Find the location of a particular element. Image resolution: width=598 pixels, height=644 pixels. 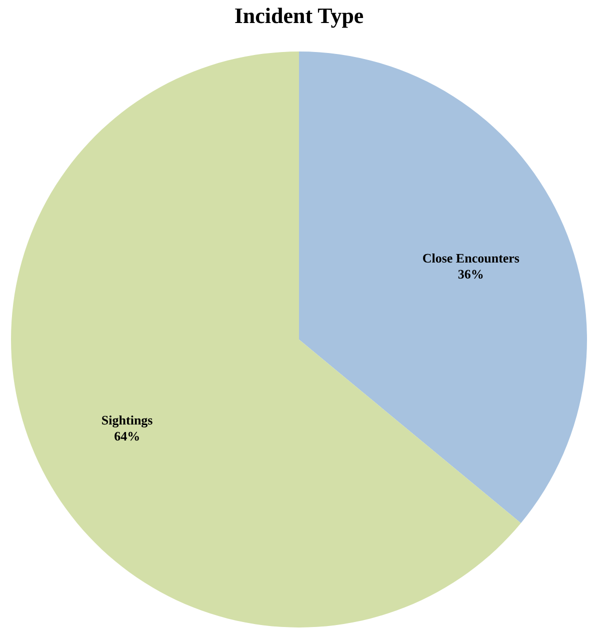

chart-title: Incident Type is located at coordinates (299, 15).